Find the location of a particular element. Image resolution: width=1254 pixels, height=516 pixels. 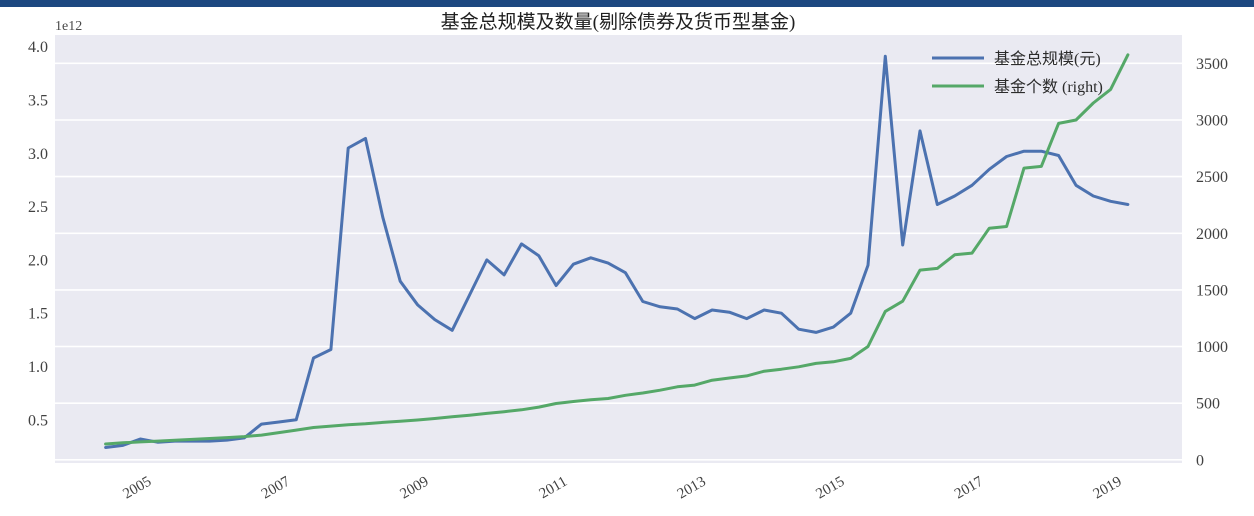

x-axis-tick-label: 2013 is located at coordinates (692, 488).